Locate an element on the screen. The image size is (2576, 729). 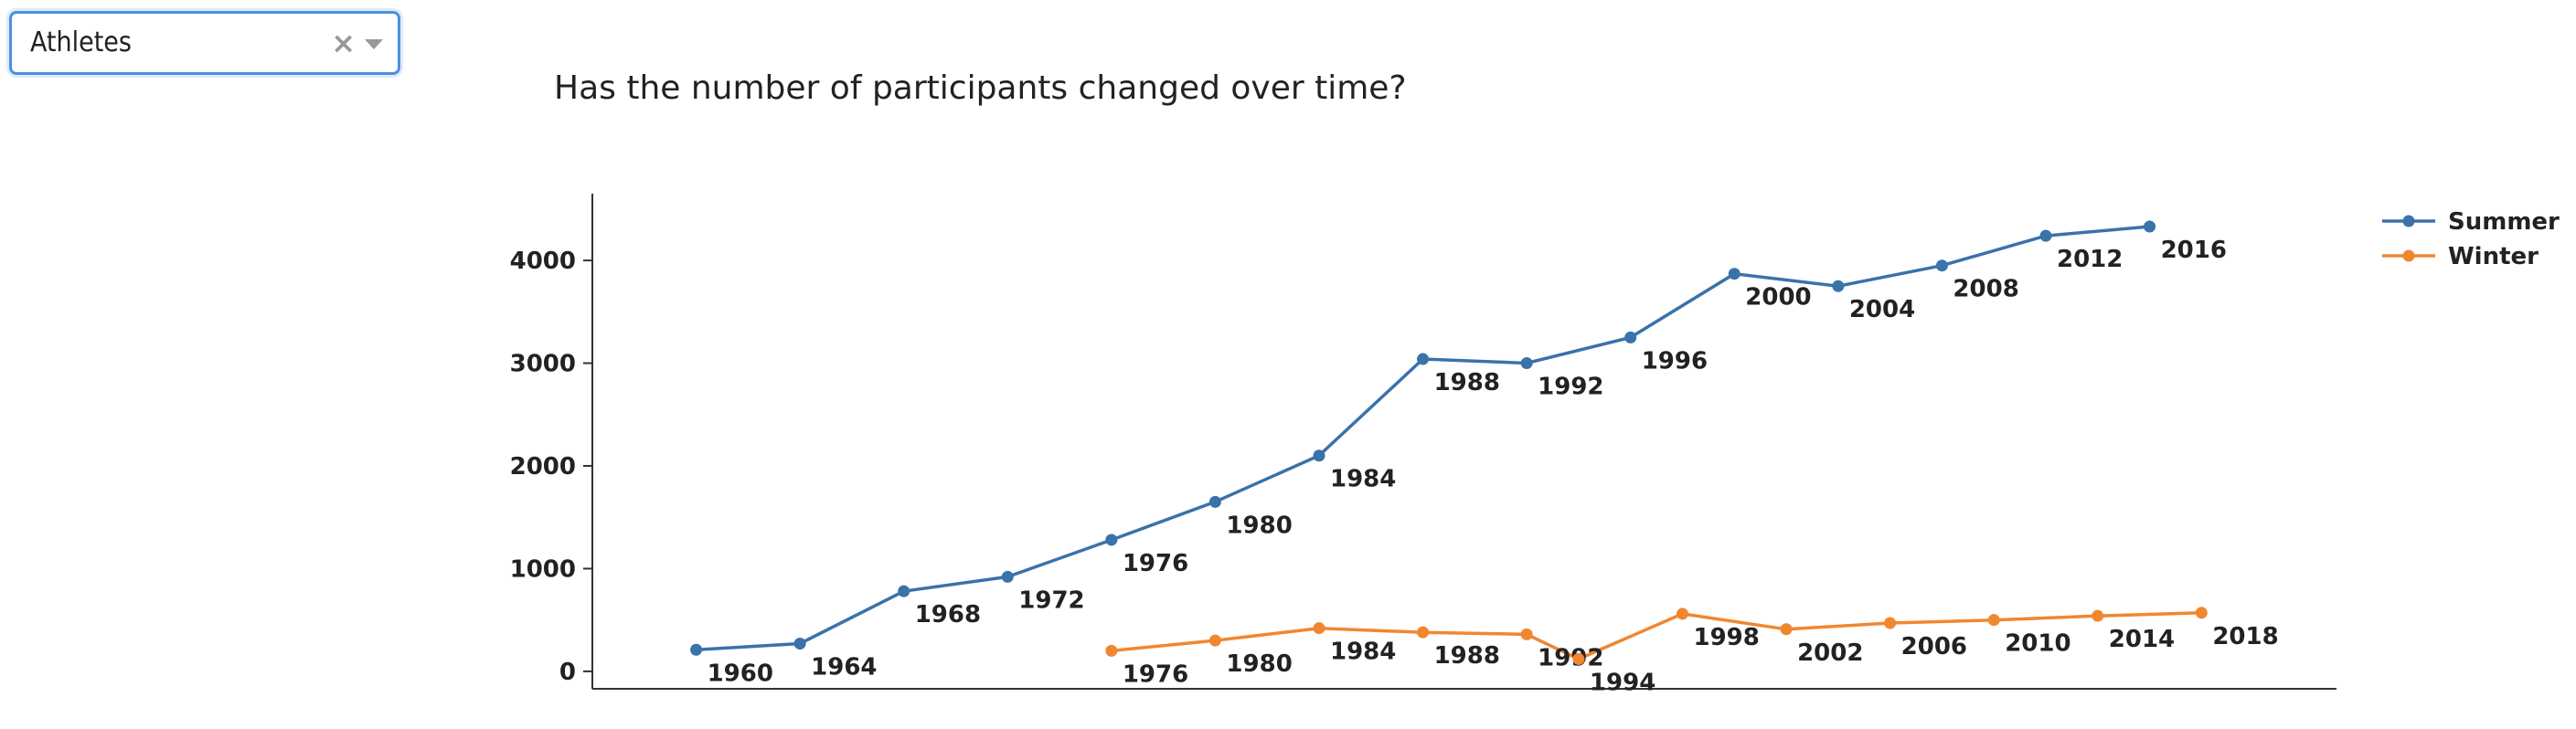
y-tick-label: 3000 is located at coordinates (543, 364).